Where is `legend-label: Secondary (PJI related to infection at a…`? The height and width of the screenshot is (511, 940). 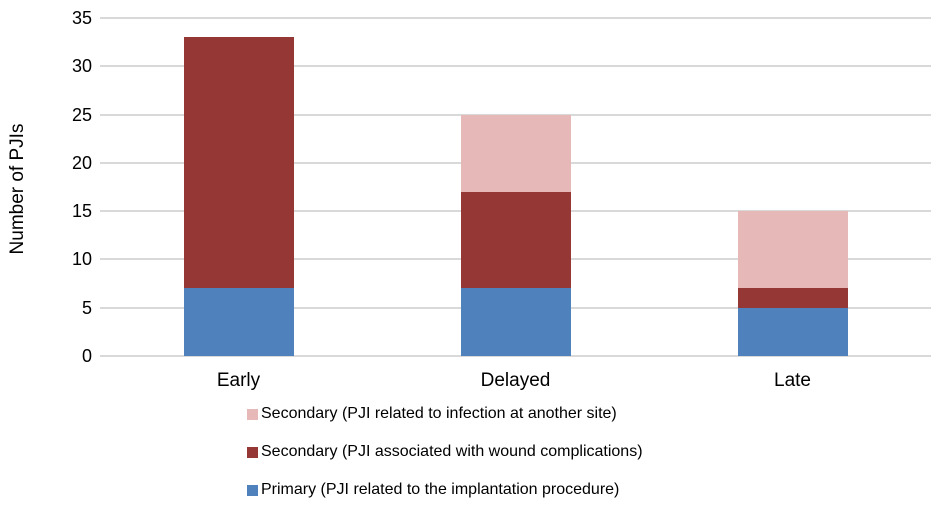 legend-label: Secondary (PJI related to infection at a… is located at coordinates (439, 413).